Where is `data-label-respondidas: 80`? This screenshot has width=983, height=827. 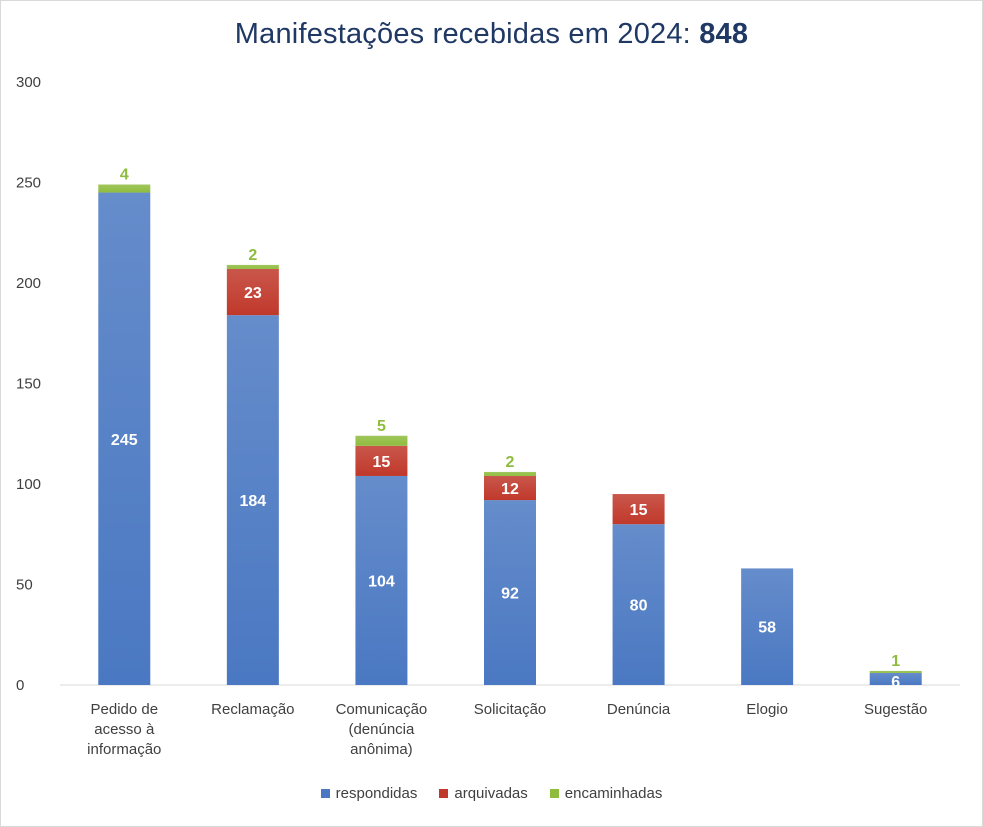 data-label-respondidas: 80 is located at coordinates (639, 606).